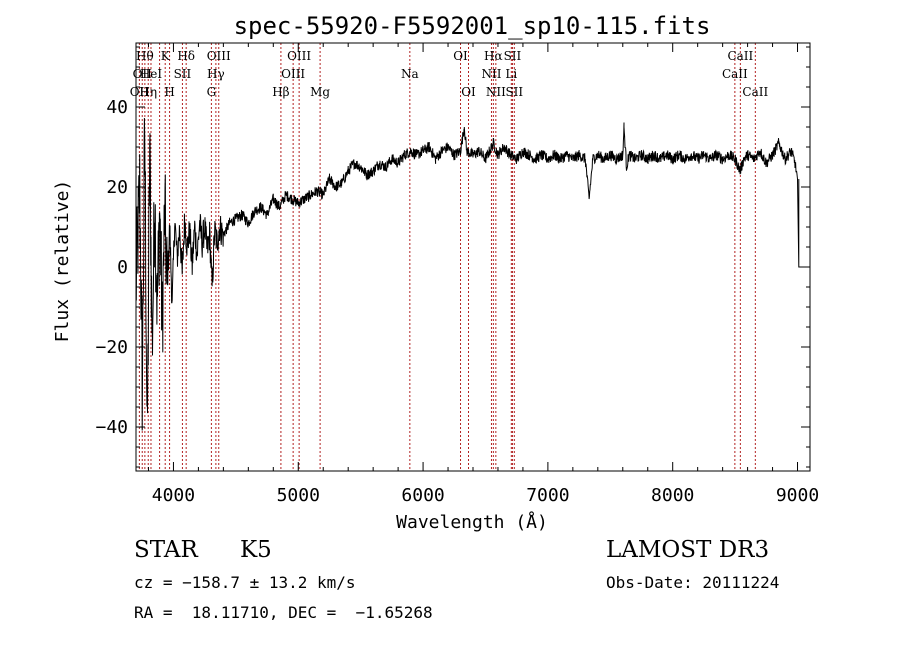  Describe the element at coordinates (166, 56) in the screenshot. I see `spectral-line-label: K` at that location.